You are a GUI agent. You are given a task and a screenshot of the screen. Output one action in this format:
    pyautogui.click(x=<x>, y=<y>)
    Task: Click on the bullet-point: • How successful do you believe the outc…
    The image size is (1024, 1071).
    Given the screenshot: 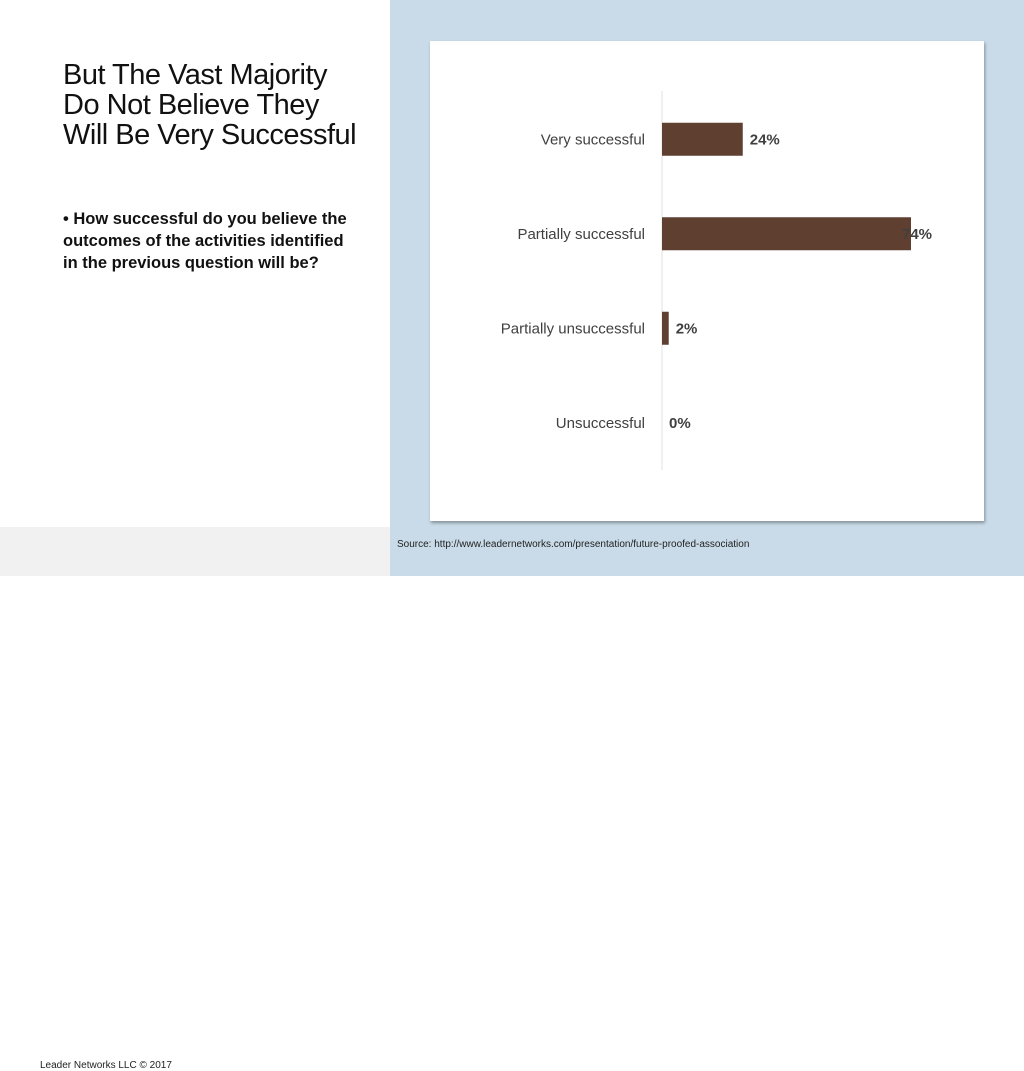 What is the action you would take?
    pyautogui.click(x=205, y=241)
    